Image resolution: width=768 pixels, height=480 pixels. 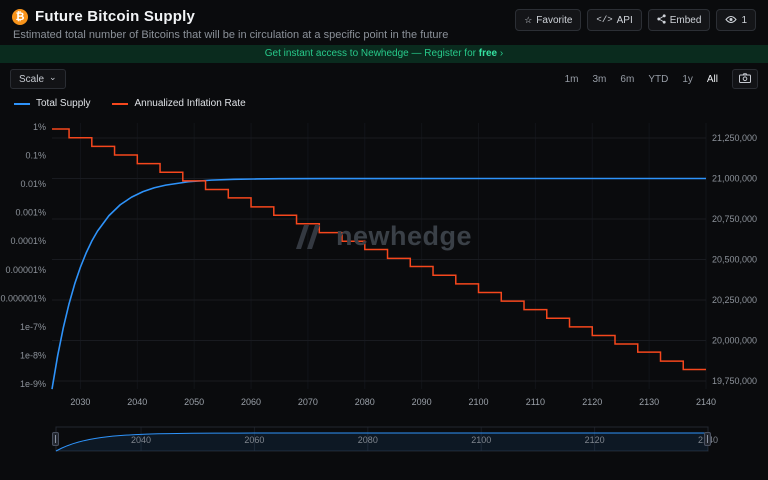 What do you see at coordinates (599, 79) in the screenshot?
I see `range-3m: 3m` at bounding box center [599, 79].